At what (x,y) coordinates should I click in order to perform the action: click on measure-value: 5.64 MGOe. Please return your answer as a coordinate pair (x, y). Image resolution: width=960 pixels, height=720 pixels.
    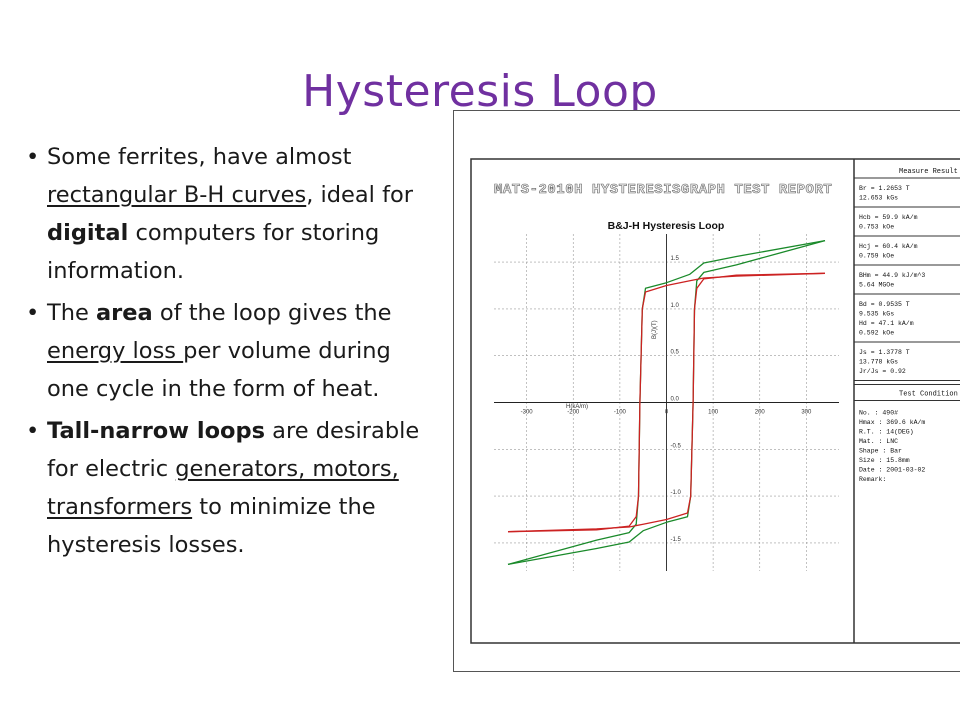
    Looking at the image, I should click on (876, 285).